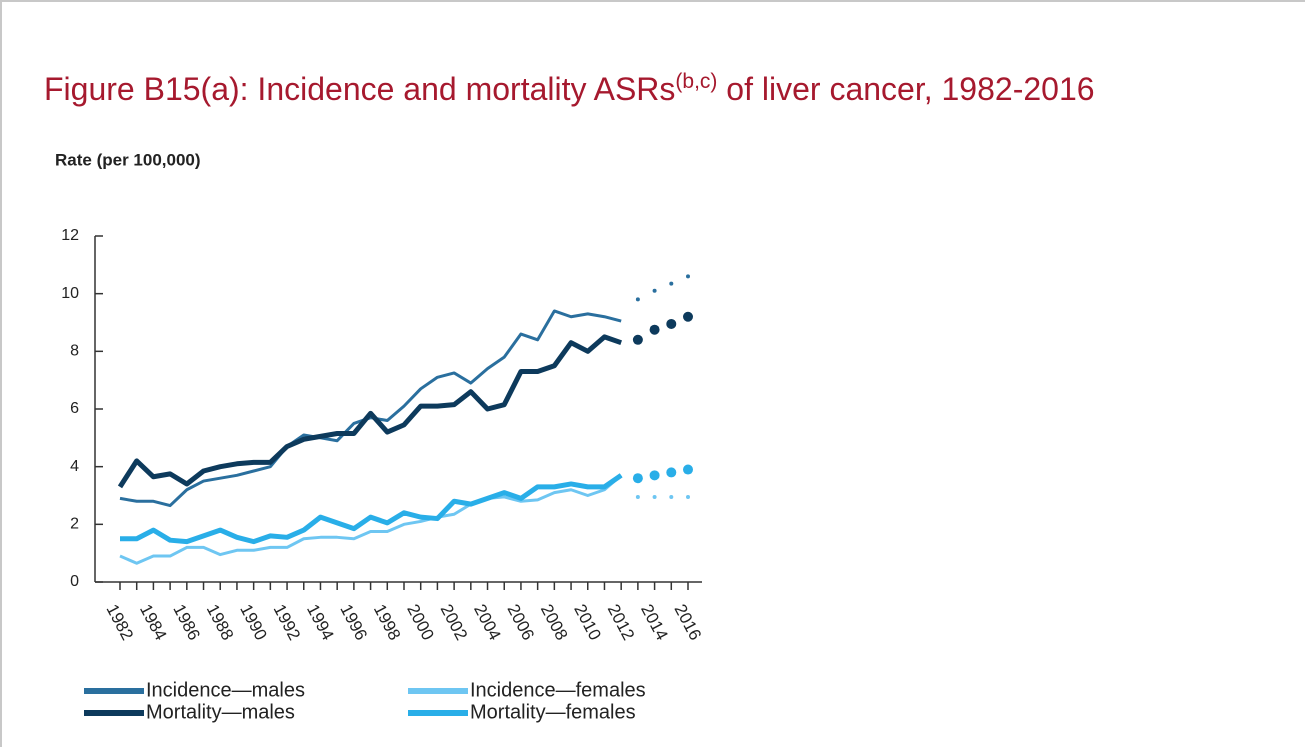 This screenshot has height=747, width=1306. What do you see at coordinates (320, 622) in the screenshot?
I see `x-tick-label: 1994` at bounding box center [320, 622].